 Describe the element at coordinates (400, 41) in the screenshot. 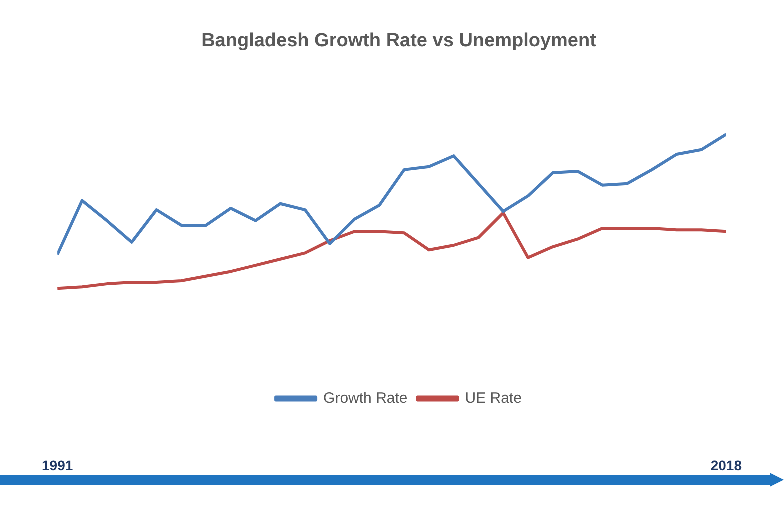

I see `chart-title: Bangladesh Growth Rate vs Unemployment` at that location.